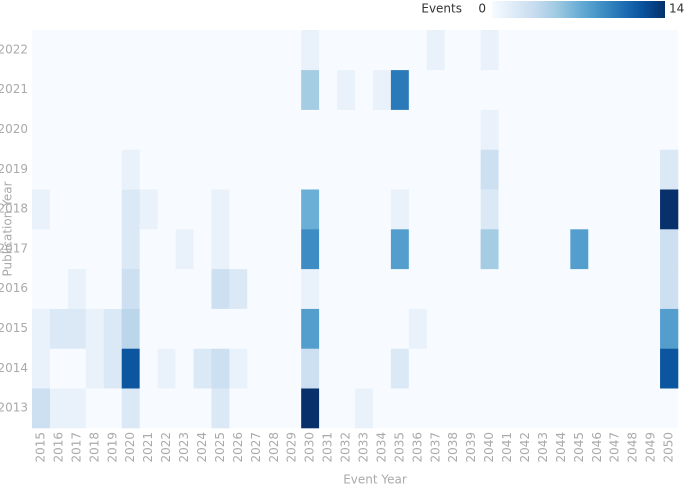 This screenshot has width=685, height=487. Describe the element at coordinates (597, 447) in the screenshot. I see `x-tick-label: 2046` at that location.